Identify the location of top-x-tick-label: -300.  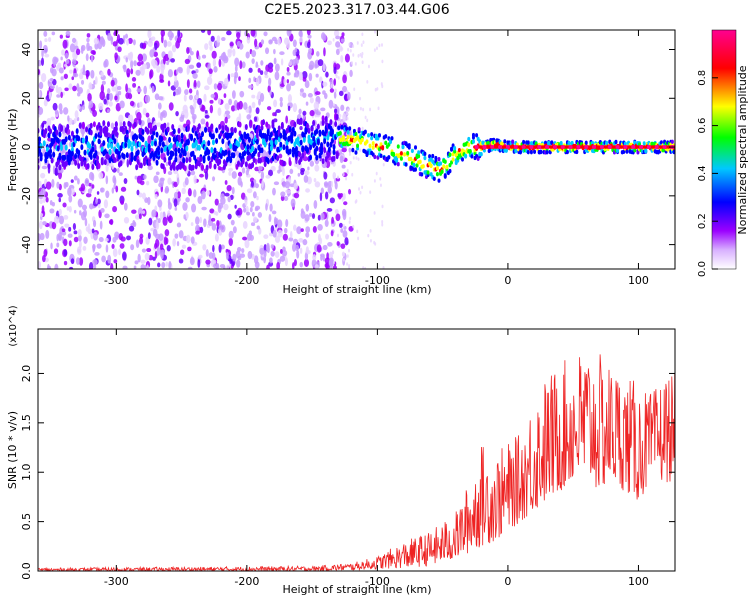
(116, 280).